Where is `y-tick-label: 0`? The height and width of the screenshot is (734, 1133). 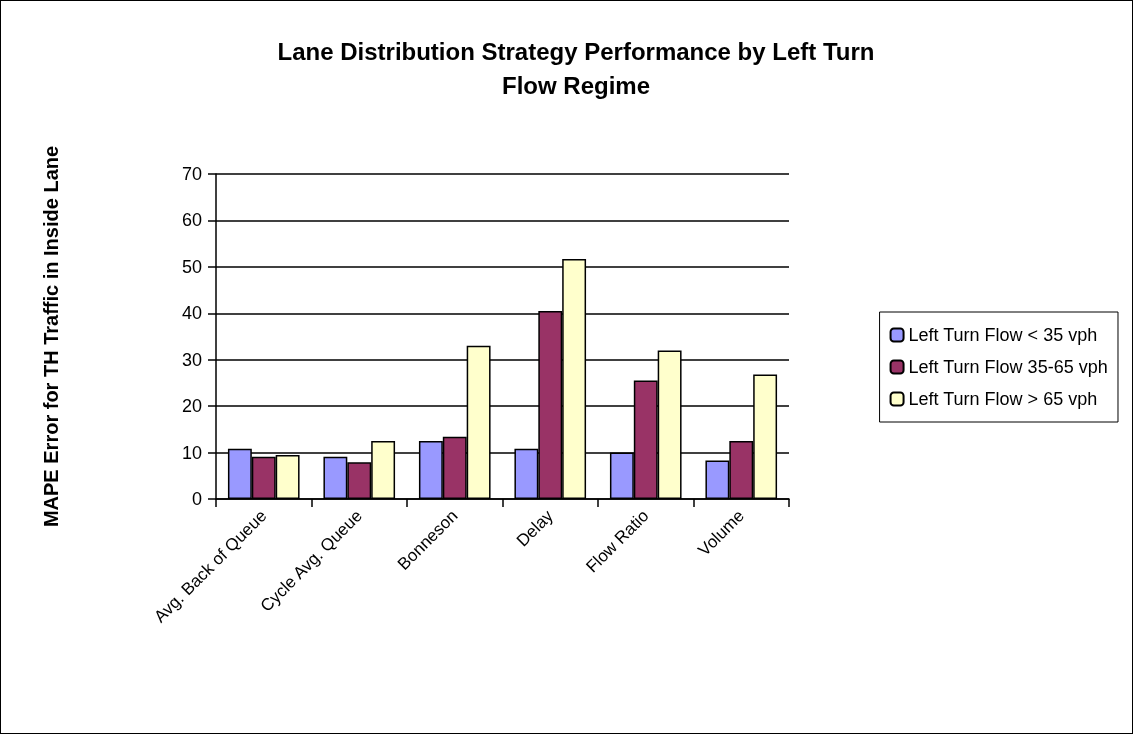
y-tick-label: 0 is located at coordinates (196, 499).